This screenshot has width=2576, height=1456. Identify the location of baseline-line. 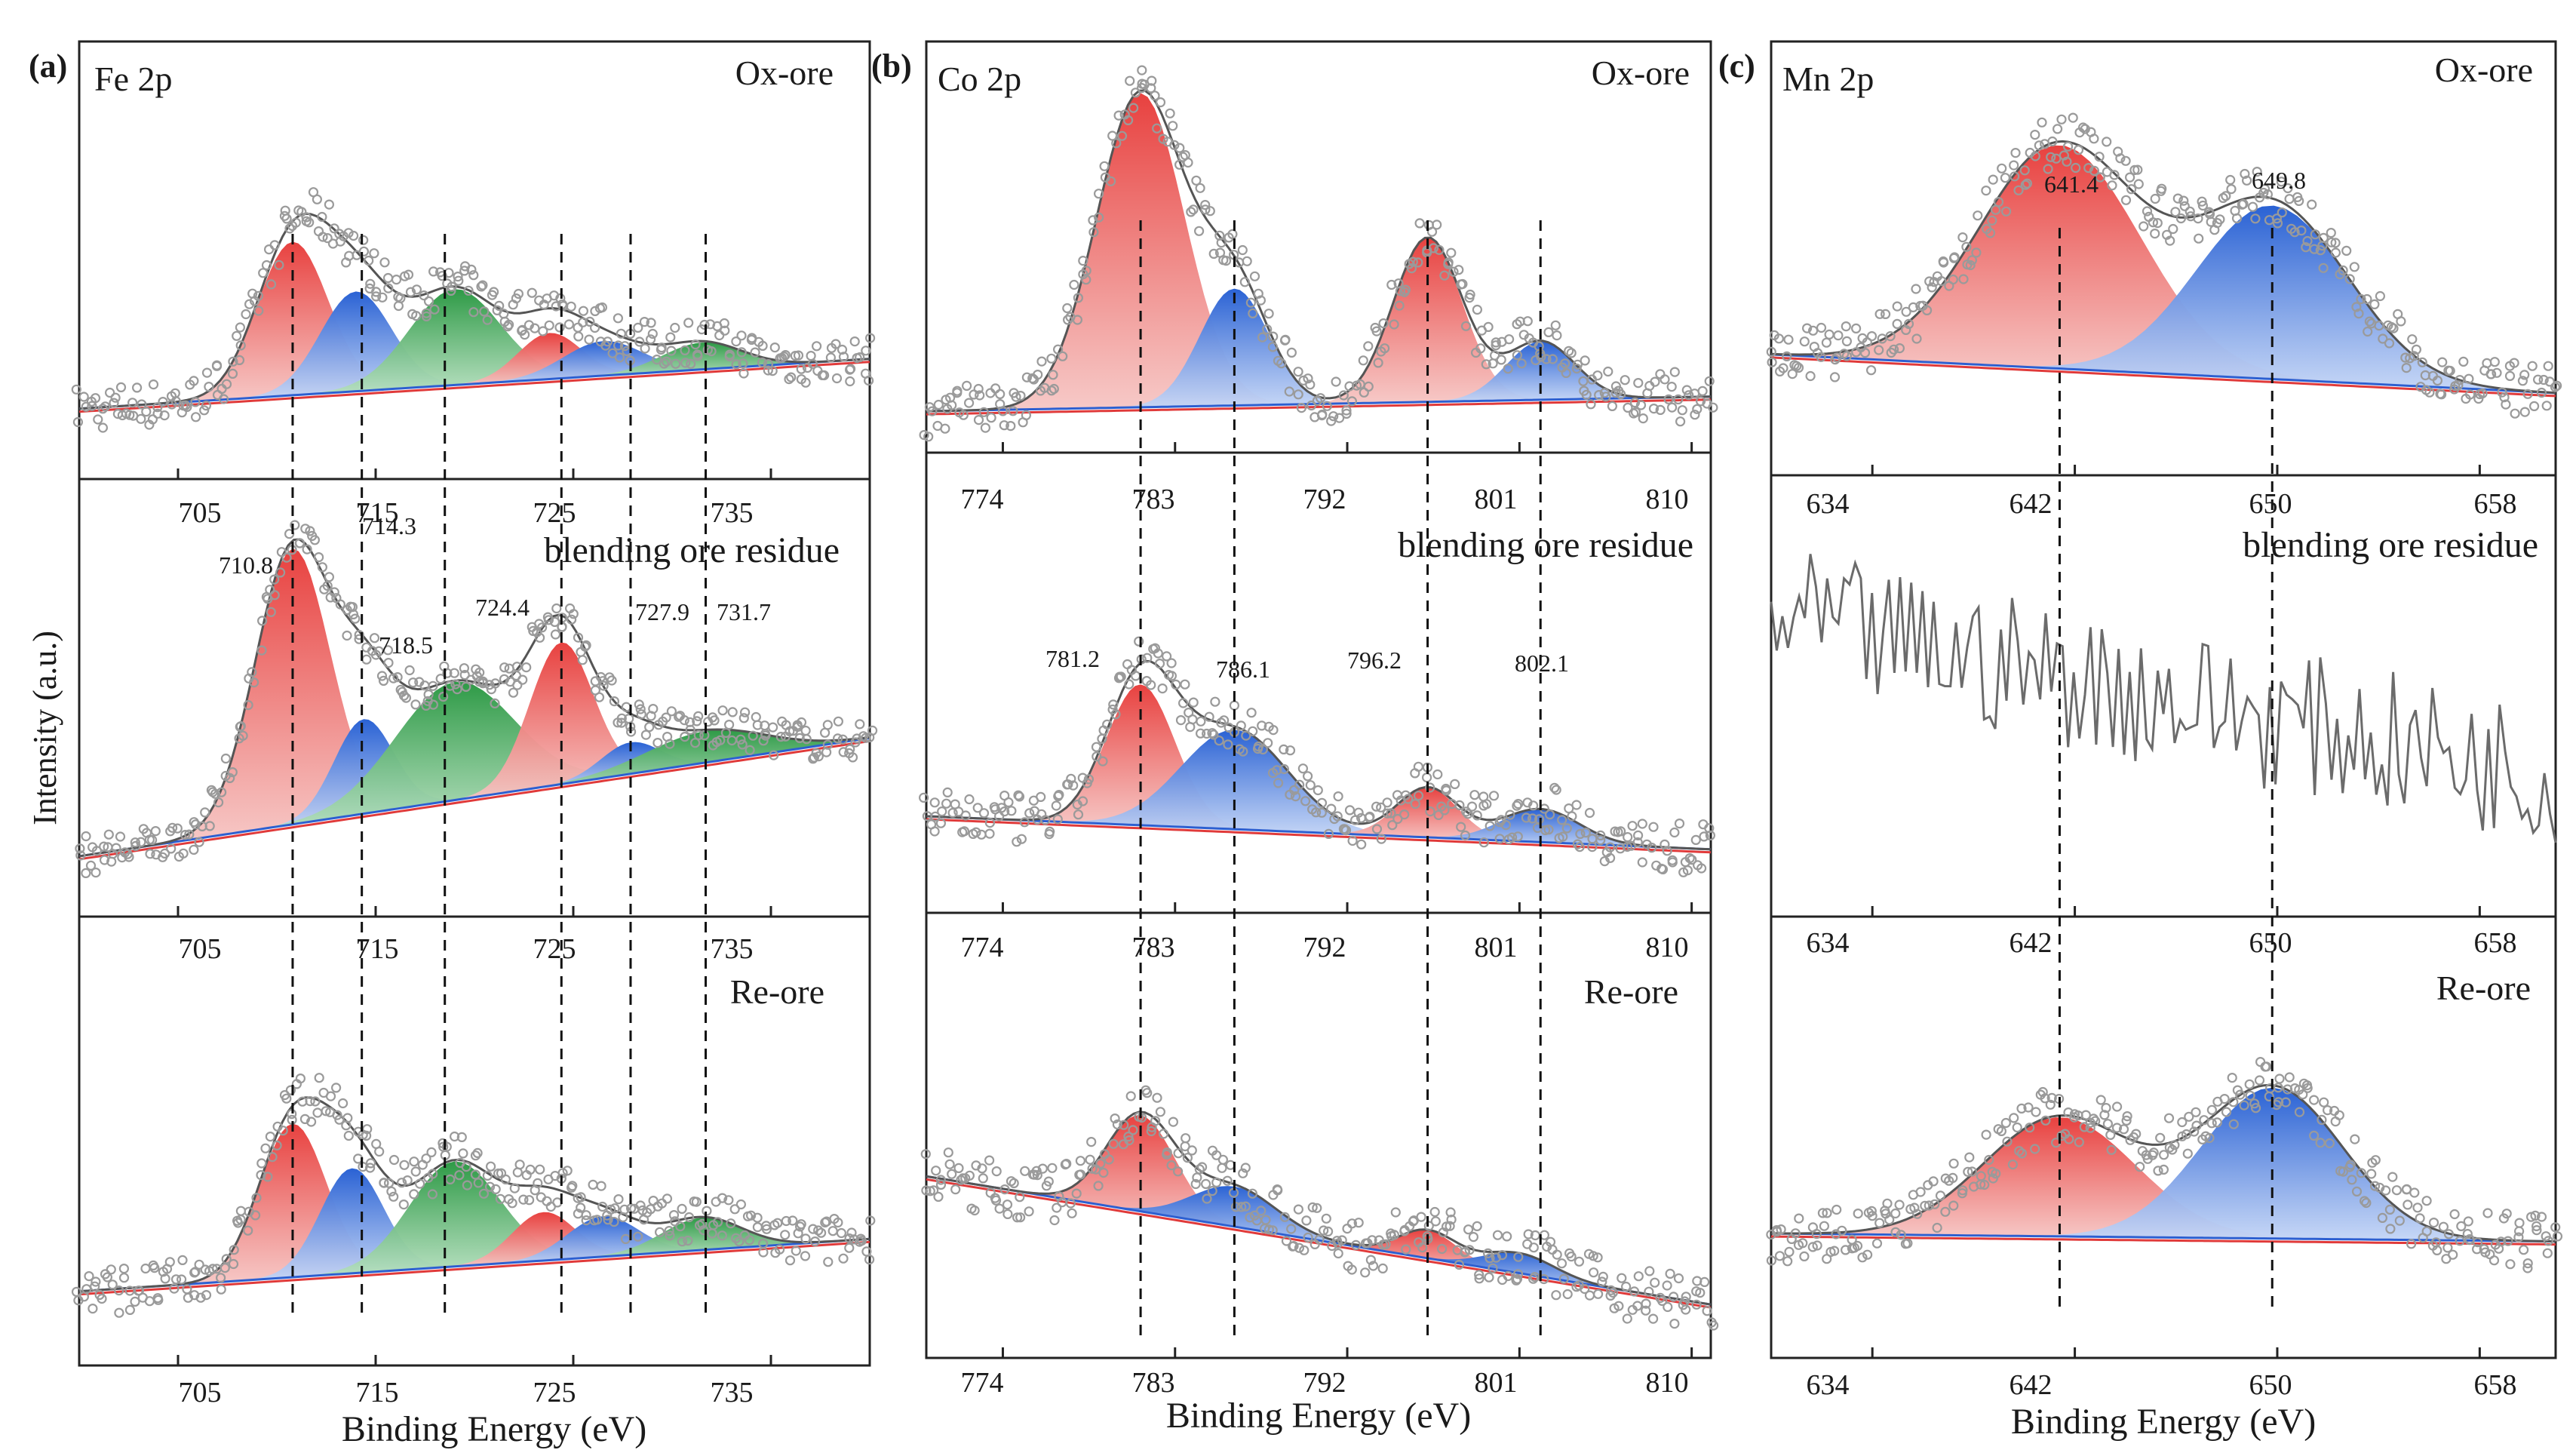
(474, 797).